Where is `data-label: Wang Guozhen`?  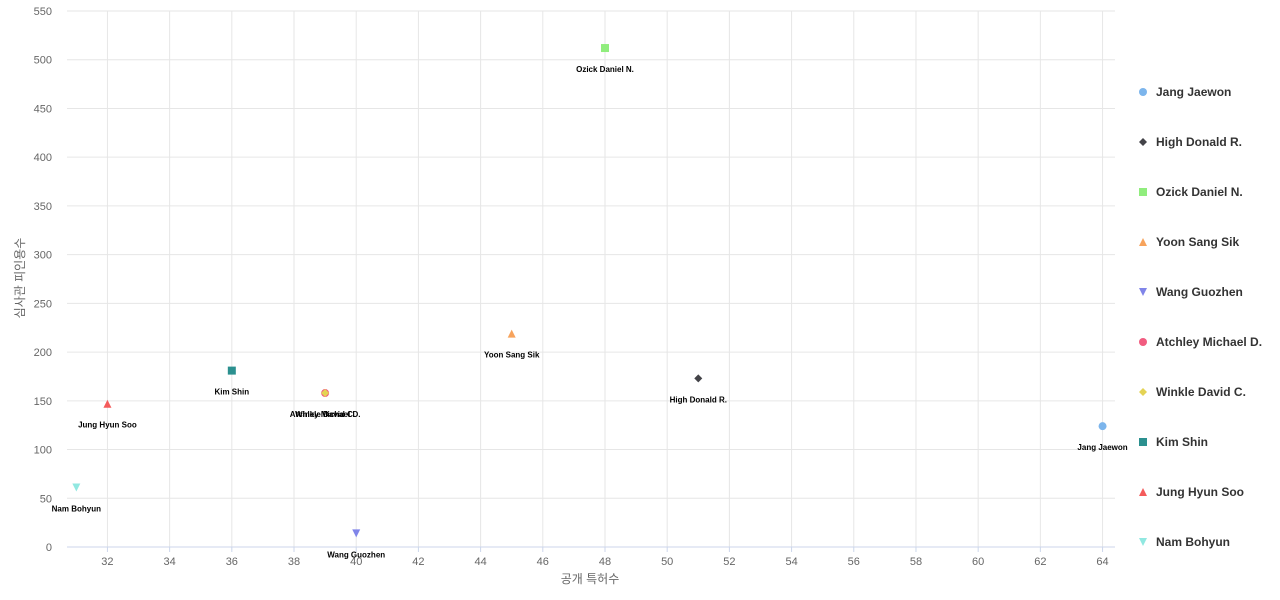
data-label: Wang Guozhen is located at coordinates (356, 554).